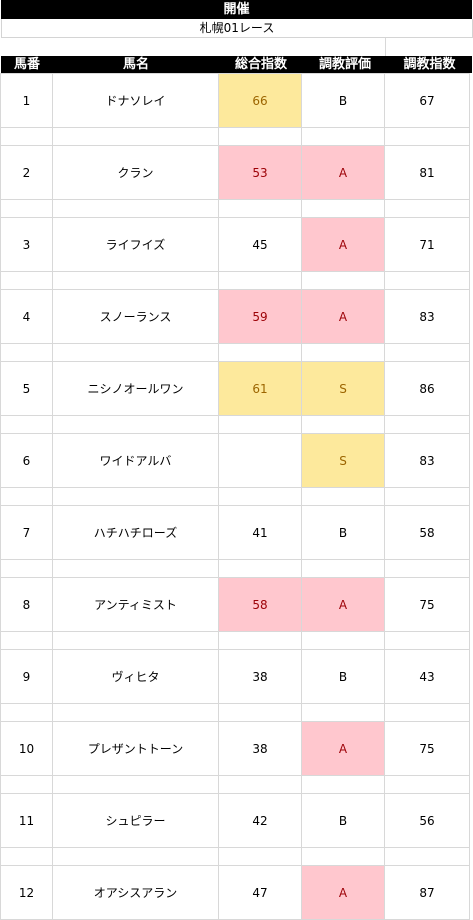  What do you see at coordinates (135, 244) in the screenshot?
I see `cell-horse-name: ライフイズ` at bounding box center [135, 244].